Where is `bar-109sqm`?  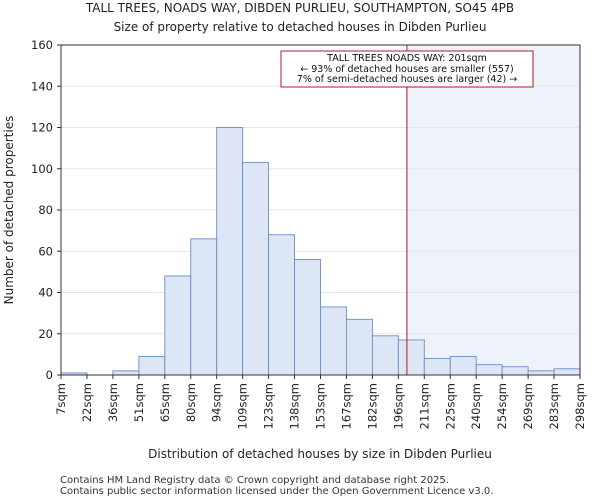 bar-109sqm is located at coordinates (256, 269).